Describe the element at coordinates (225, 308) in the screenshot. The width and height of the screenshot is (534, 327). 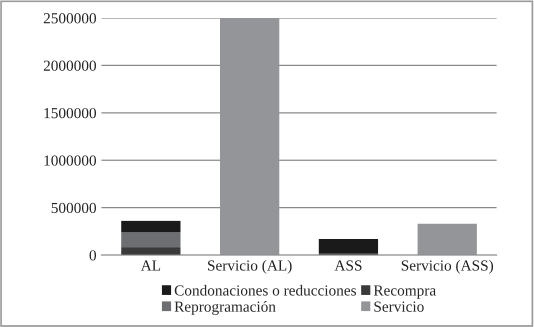
I see `legend-label: Reprogramación` at that location.